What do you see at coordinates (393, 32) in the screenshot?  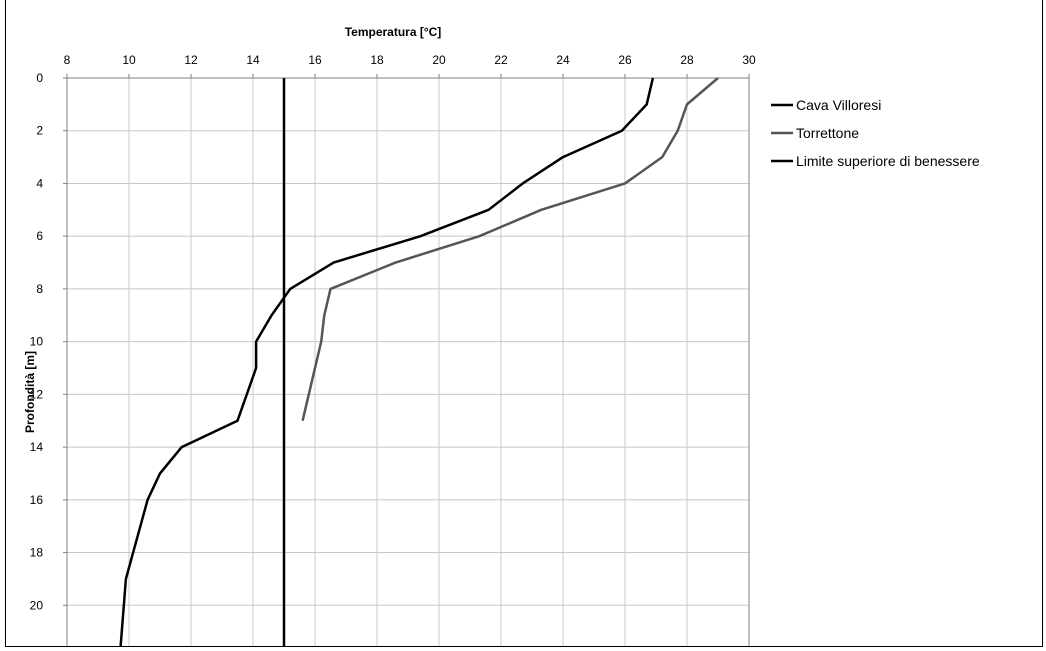 I see `x-axis-title: Temperatura [°C]` at bounding box center [393, 32].